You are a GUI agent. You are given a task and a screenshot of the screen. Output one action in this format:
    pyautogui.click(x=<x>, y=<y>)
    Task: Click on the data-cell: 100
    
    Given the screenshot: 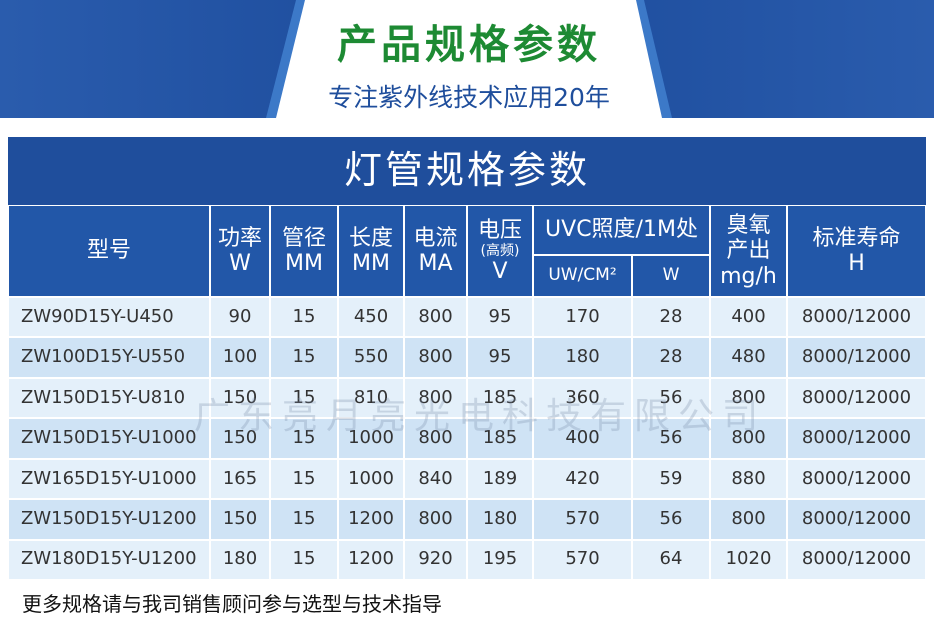 What is the action you would take?
    pyautogui.click(x=240, y=357)
    